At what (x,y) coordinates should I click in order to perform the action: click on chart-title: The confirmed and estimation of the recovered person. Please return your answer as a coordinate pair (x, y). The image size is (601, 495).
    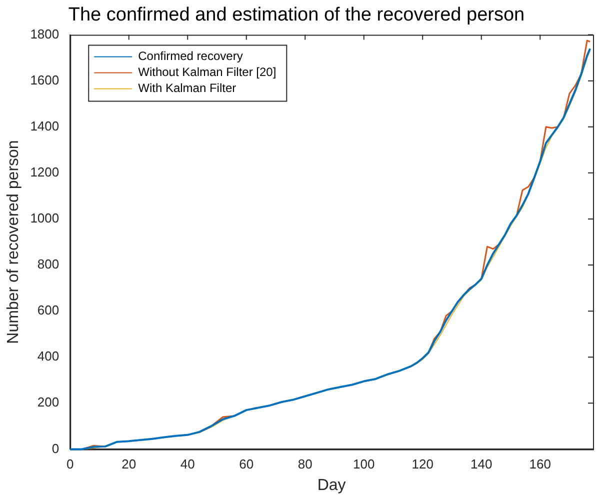
    Looking at the image, I should click on (296, 15).